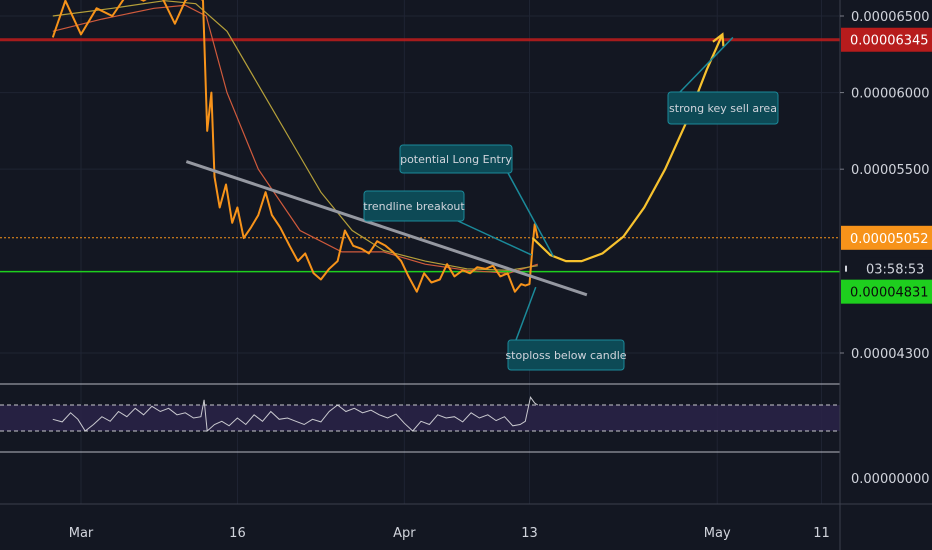 This screenshot has height=550, width=932. Describe the element at coordinates (821, 533) in the screenshot. I see `time-tick-label: 11` at that location.